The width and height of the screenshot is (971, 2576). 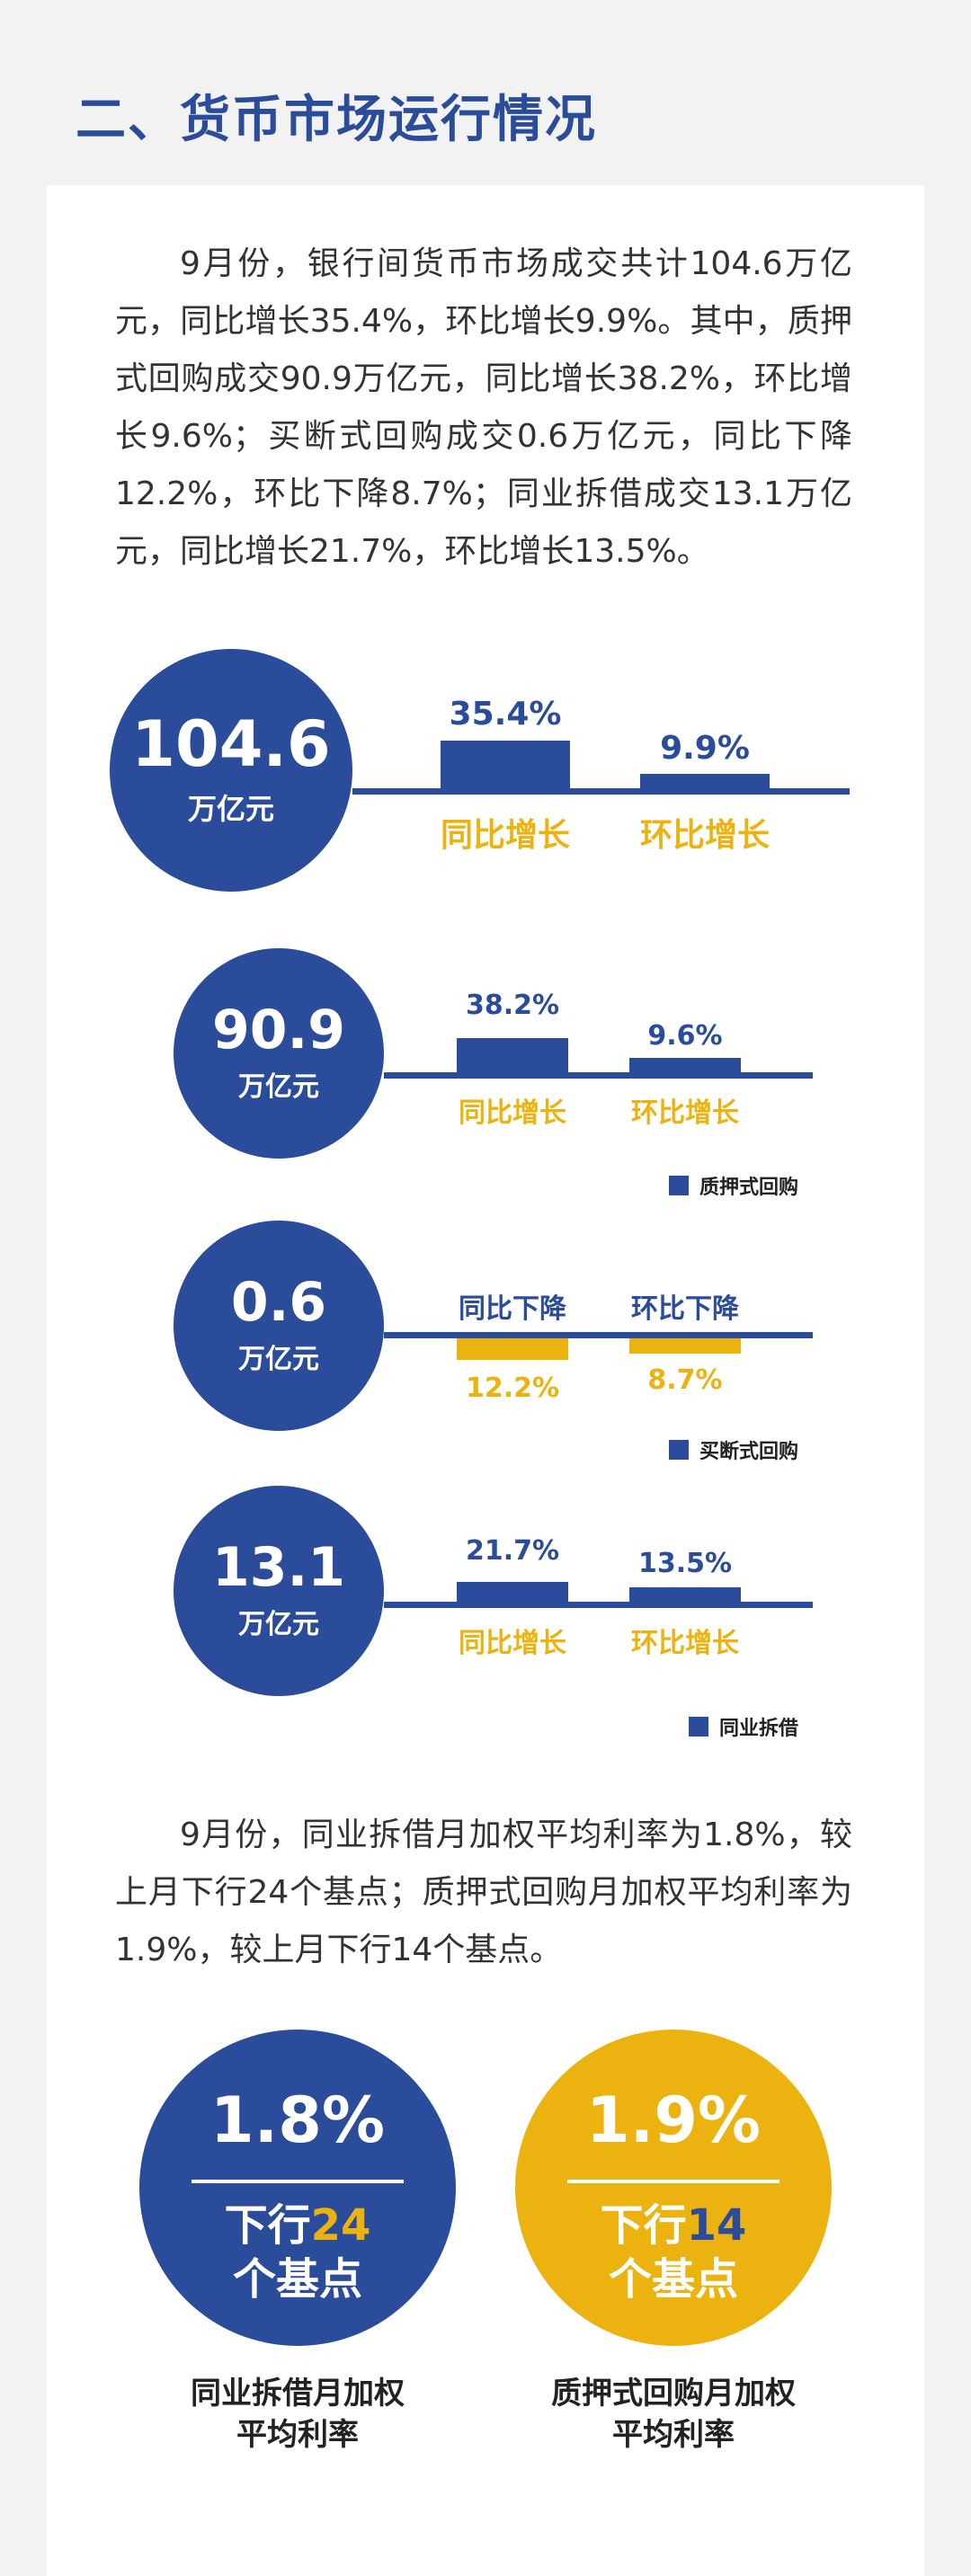 I want to click on category-label-total-yoy: 同比增长, so click(x=505, y=835).